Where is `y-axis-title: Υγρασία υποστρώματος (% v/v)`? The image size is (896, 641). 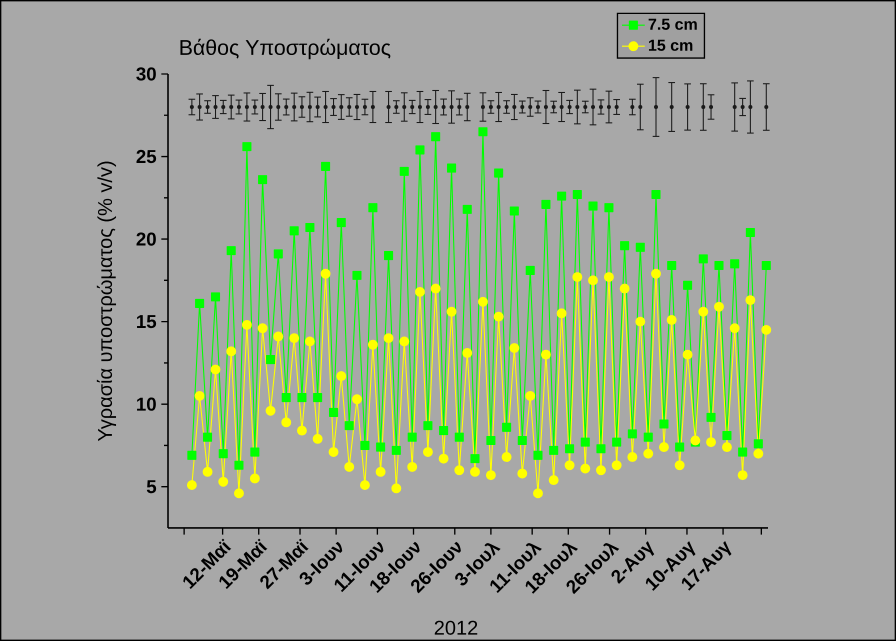
y-axis-title: Υγρασία υποστρώματος (% v/v) is located at coordinates (106, 302).